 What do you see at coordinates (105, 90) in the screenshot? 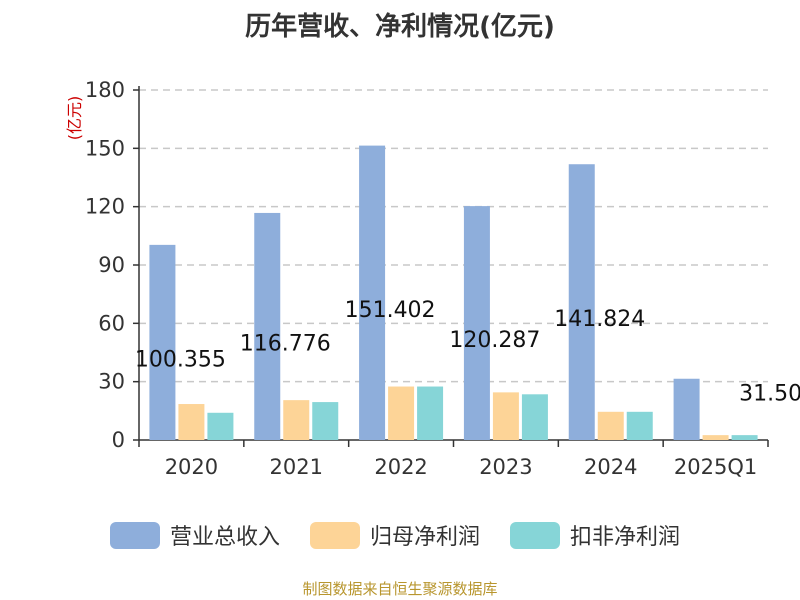
I see `y-tick-label: 180` at bounding box center [105, 90].